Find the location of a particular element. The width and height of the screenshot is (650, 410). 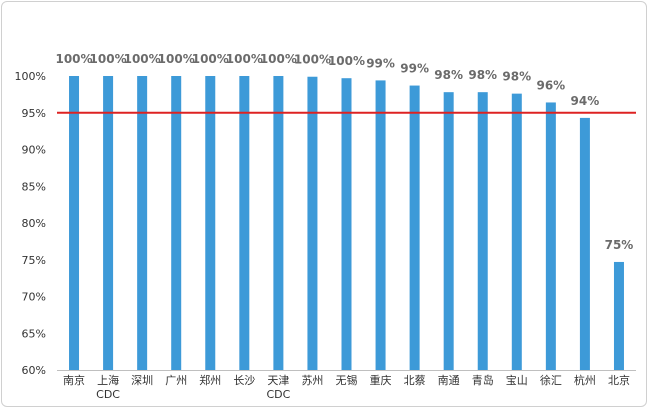

x-tick-label: 青岛 is located at coordinates (483, 380).